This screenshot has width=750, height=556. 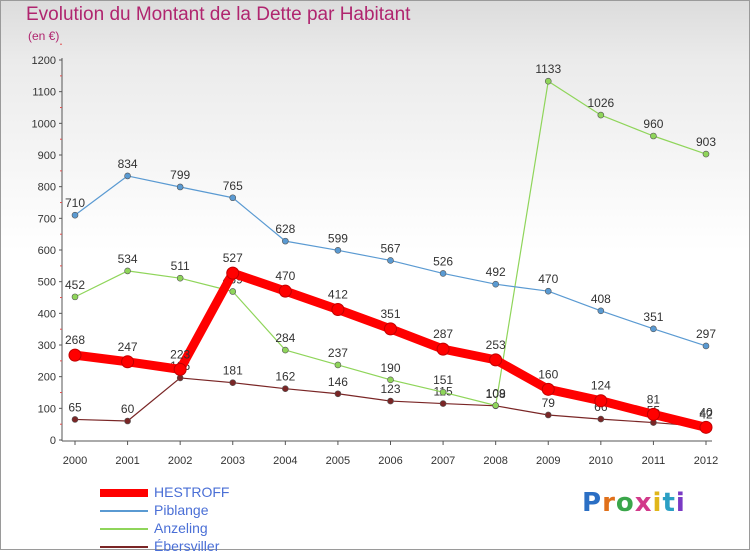 What do you see at coordinates (192, 492) in the screenshot?
I see `legend-label: HESTROFF` at bounding box center [192, 492].